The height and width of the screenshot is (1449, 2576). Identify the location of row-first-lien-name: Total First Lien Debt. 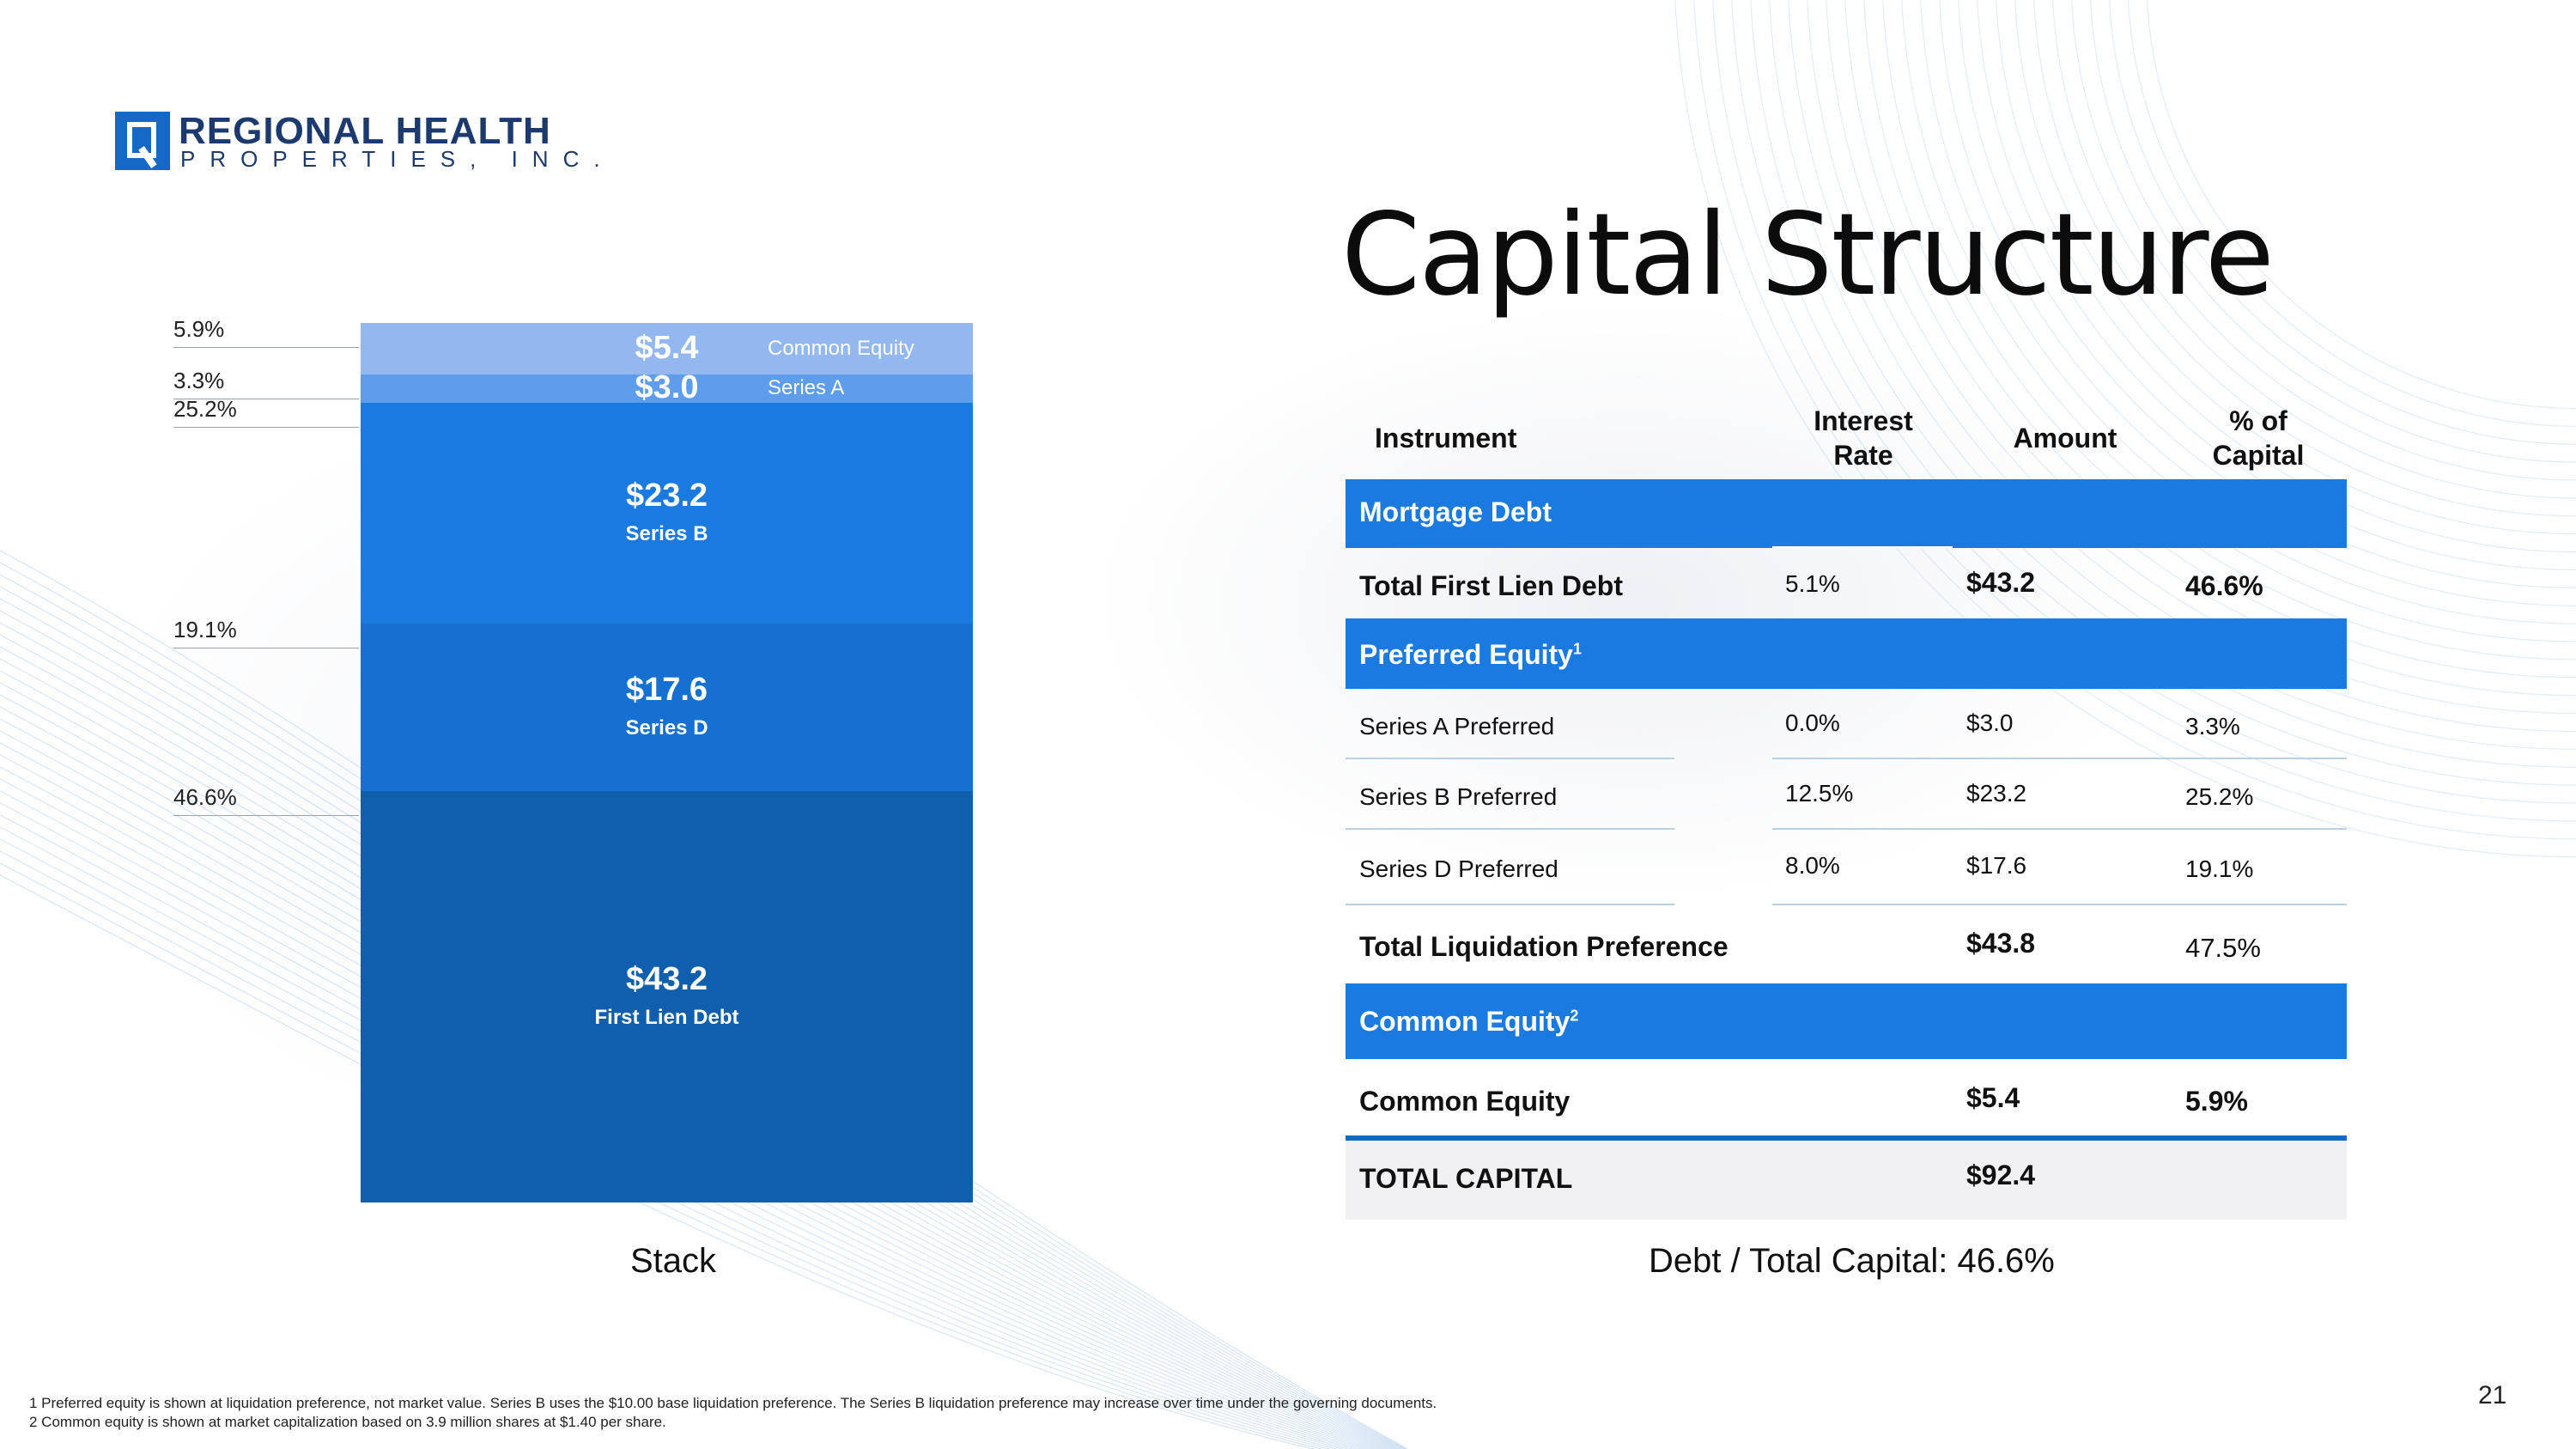
(1491, 585).